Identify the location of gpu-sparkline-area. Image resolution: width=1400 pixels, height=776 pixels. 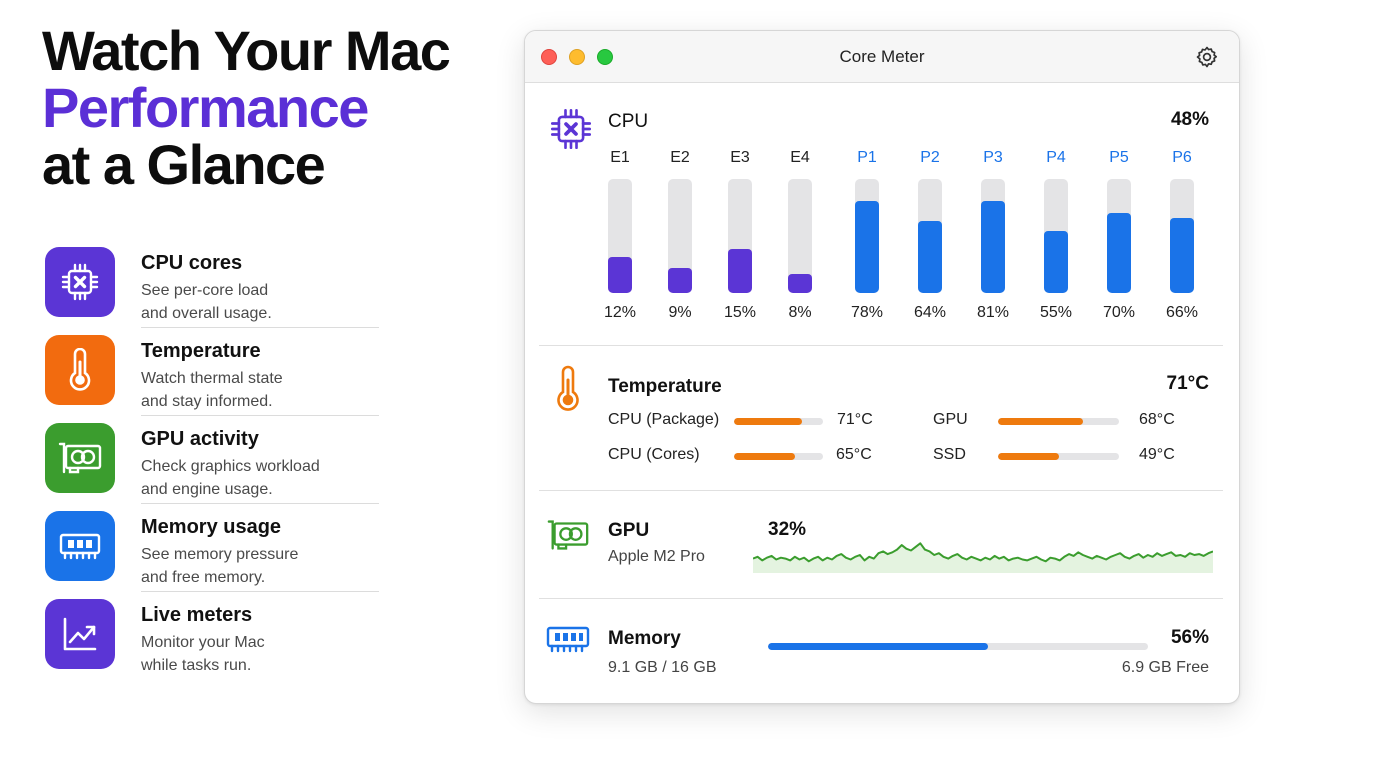
(983, 558).